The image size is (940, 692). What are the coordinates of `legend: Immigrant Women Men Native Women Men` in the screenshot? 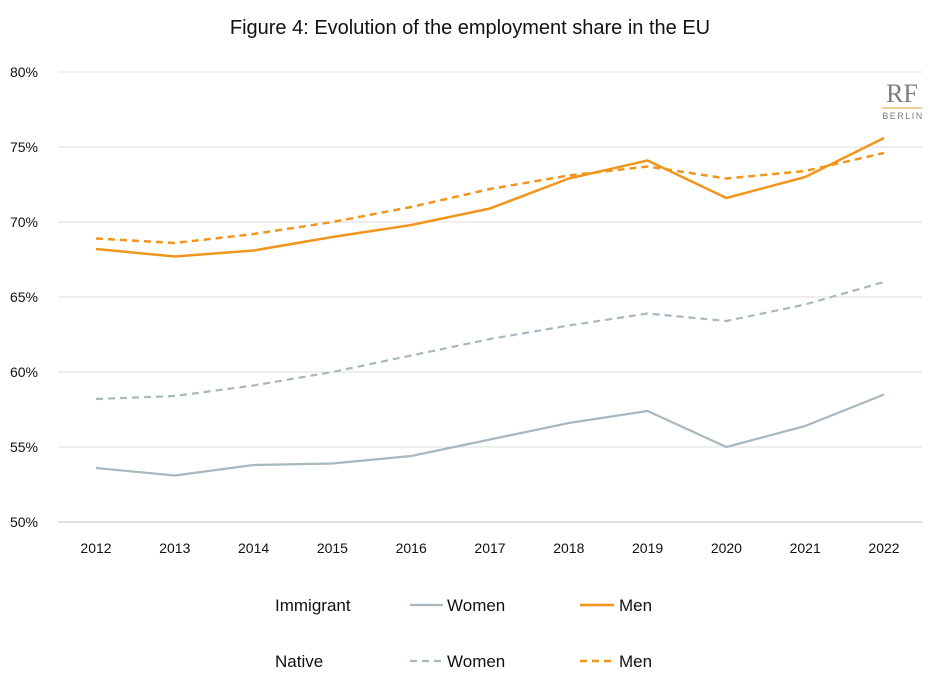 It's located at (463, 633).